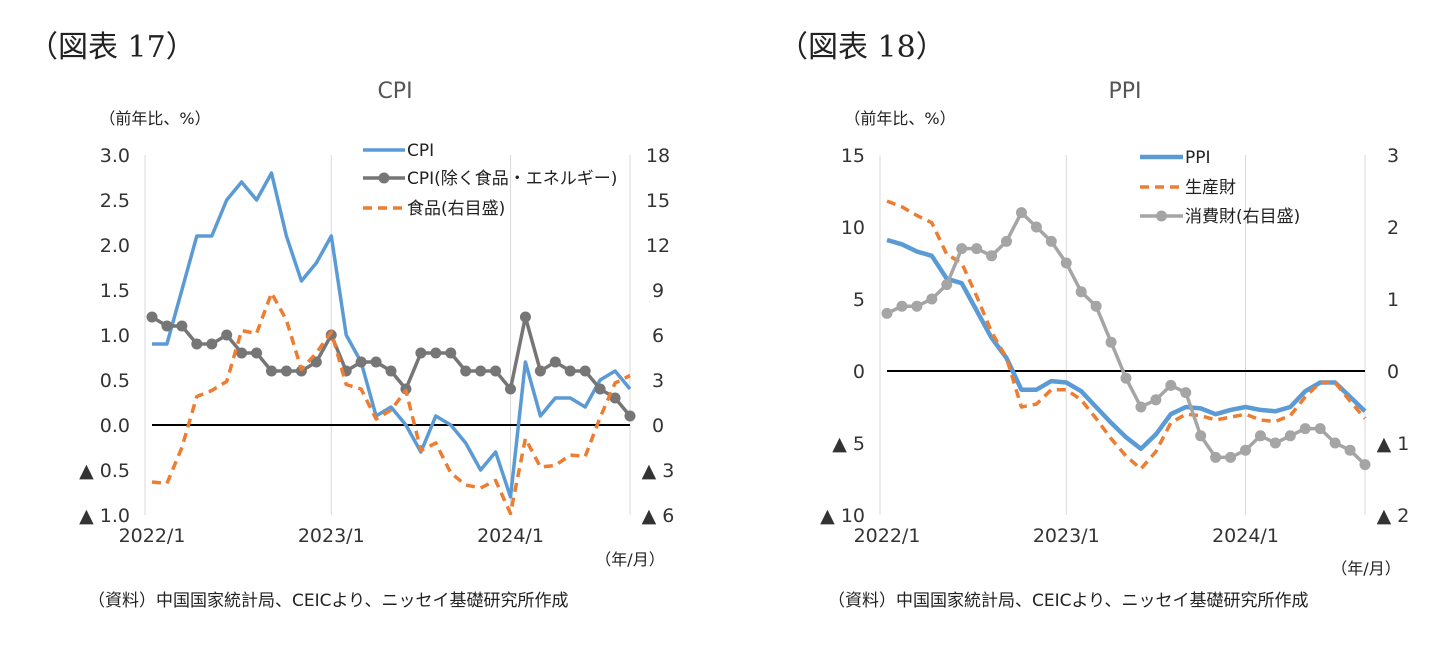 This screenshot has width=1450, height=645. Describe the element at coordinates (1393, 444) in the screenshot. I see `right-tick-label: ▲ 1` at that location.